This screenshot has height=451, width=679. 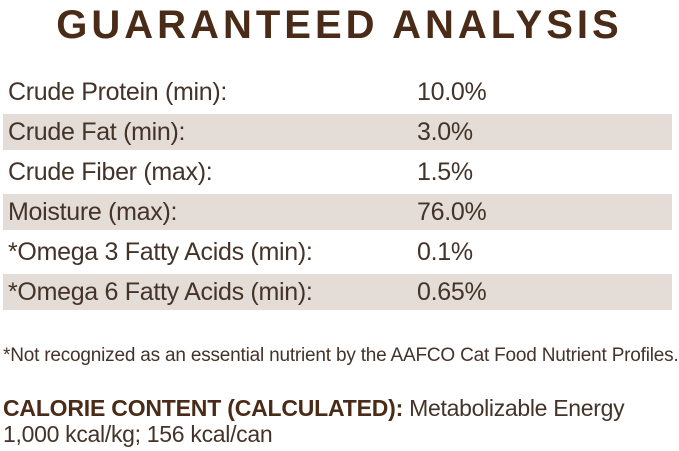 I want to click on row-label: *Omega 6 Fatty Acids (min):, so click(x=160, y=291).